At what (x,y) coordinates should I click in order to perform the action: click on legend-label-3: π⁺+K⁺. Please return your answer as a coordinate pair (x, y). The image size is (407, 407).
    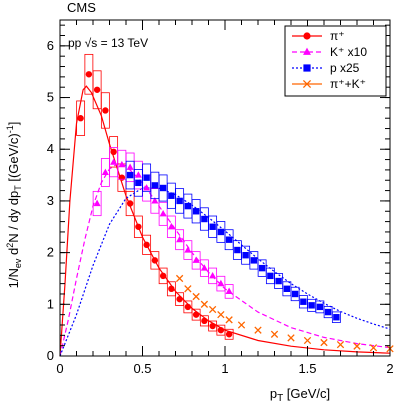
    Looking at the image, I should click on (348, 84).